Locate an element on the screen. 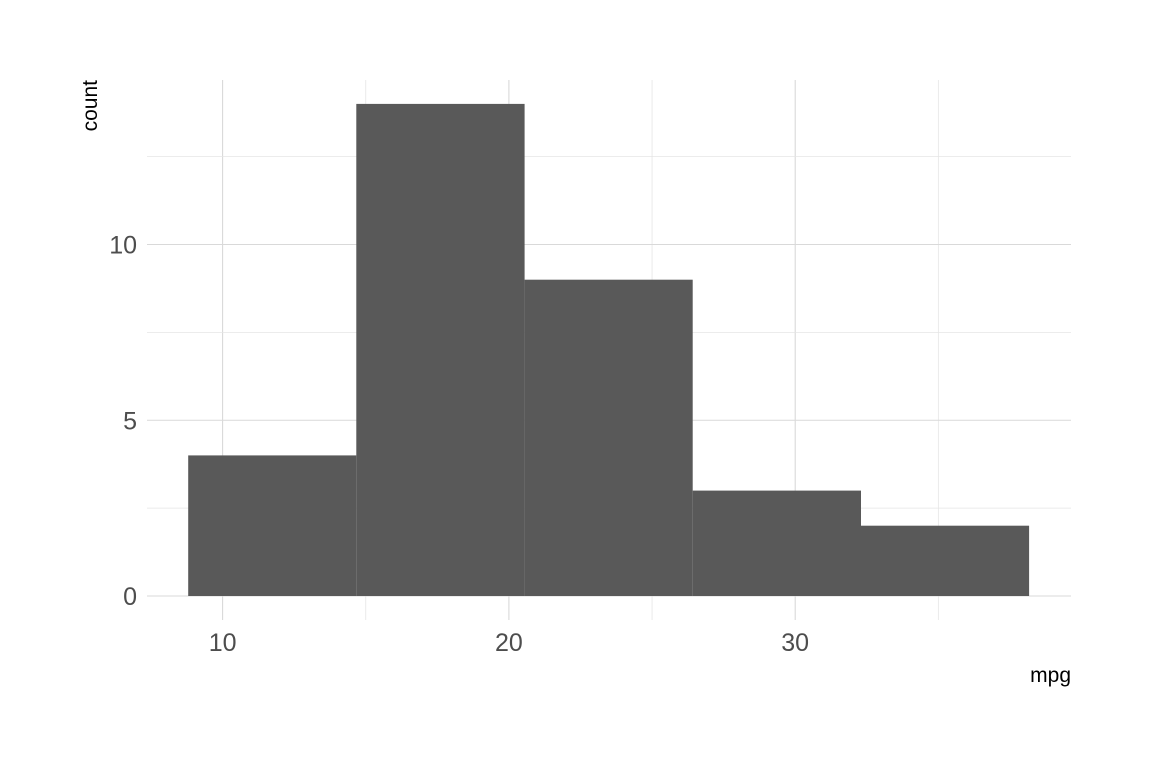  y-tick-label: 0 is located at coordinates (130, 597).